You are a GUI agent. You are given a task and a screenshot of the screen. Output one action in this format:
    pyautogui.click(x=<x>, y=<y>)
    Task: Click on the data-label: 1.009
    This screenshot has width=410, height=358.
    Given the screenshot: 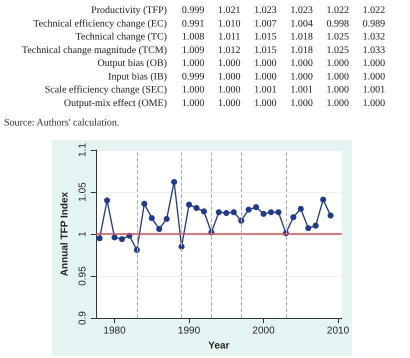 What is the action you would take?
    pyautogui.click(x=193, y=50)
    